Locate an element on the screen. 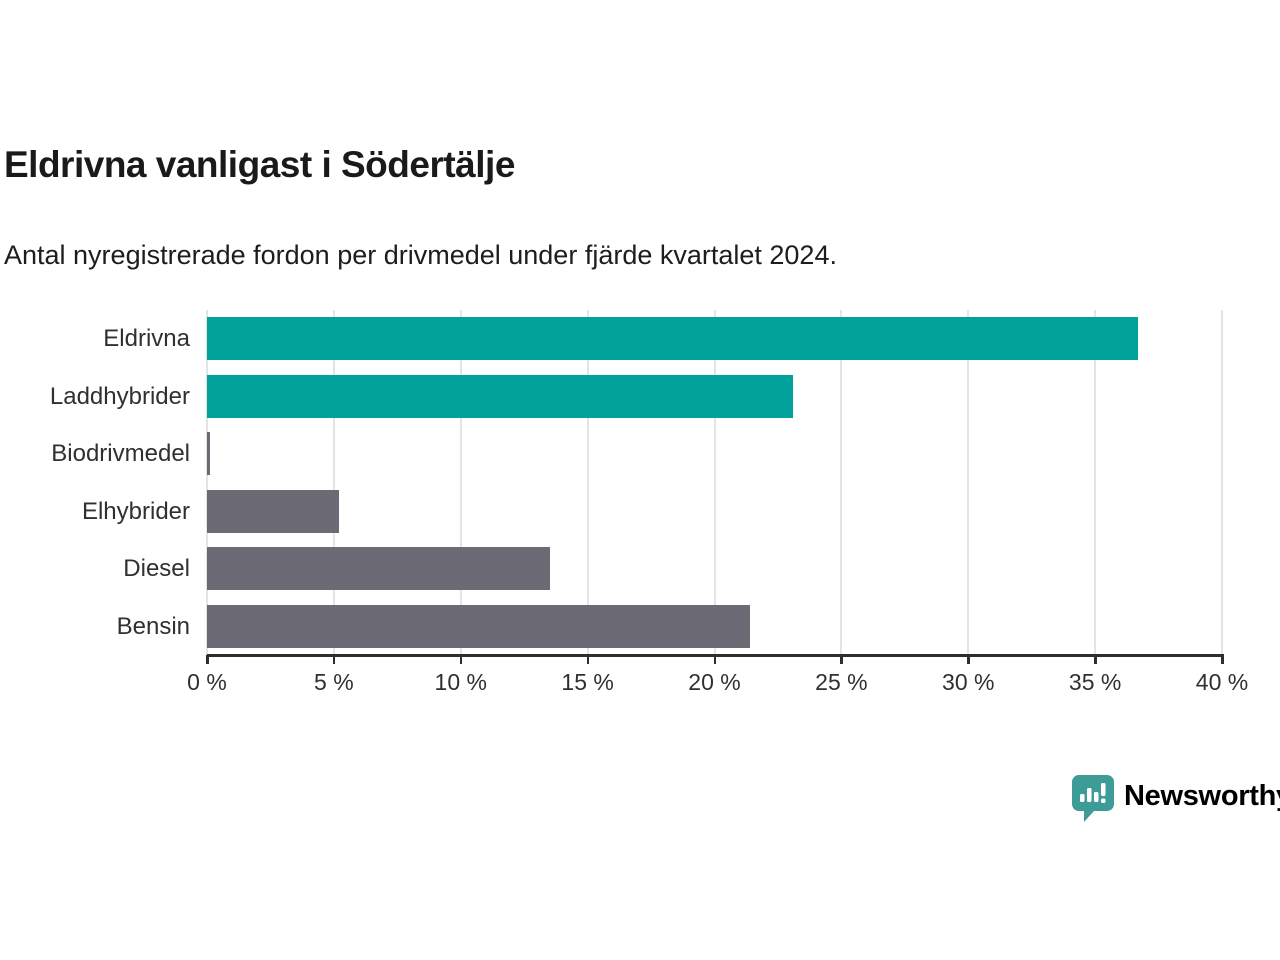 This screenshot has height=960, width=1280. x-axis-line is located at coordinates (715, 655).